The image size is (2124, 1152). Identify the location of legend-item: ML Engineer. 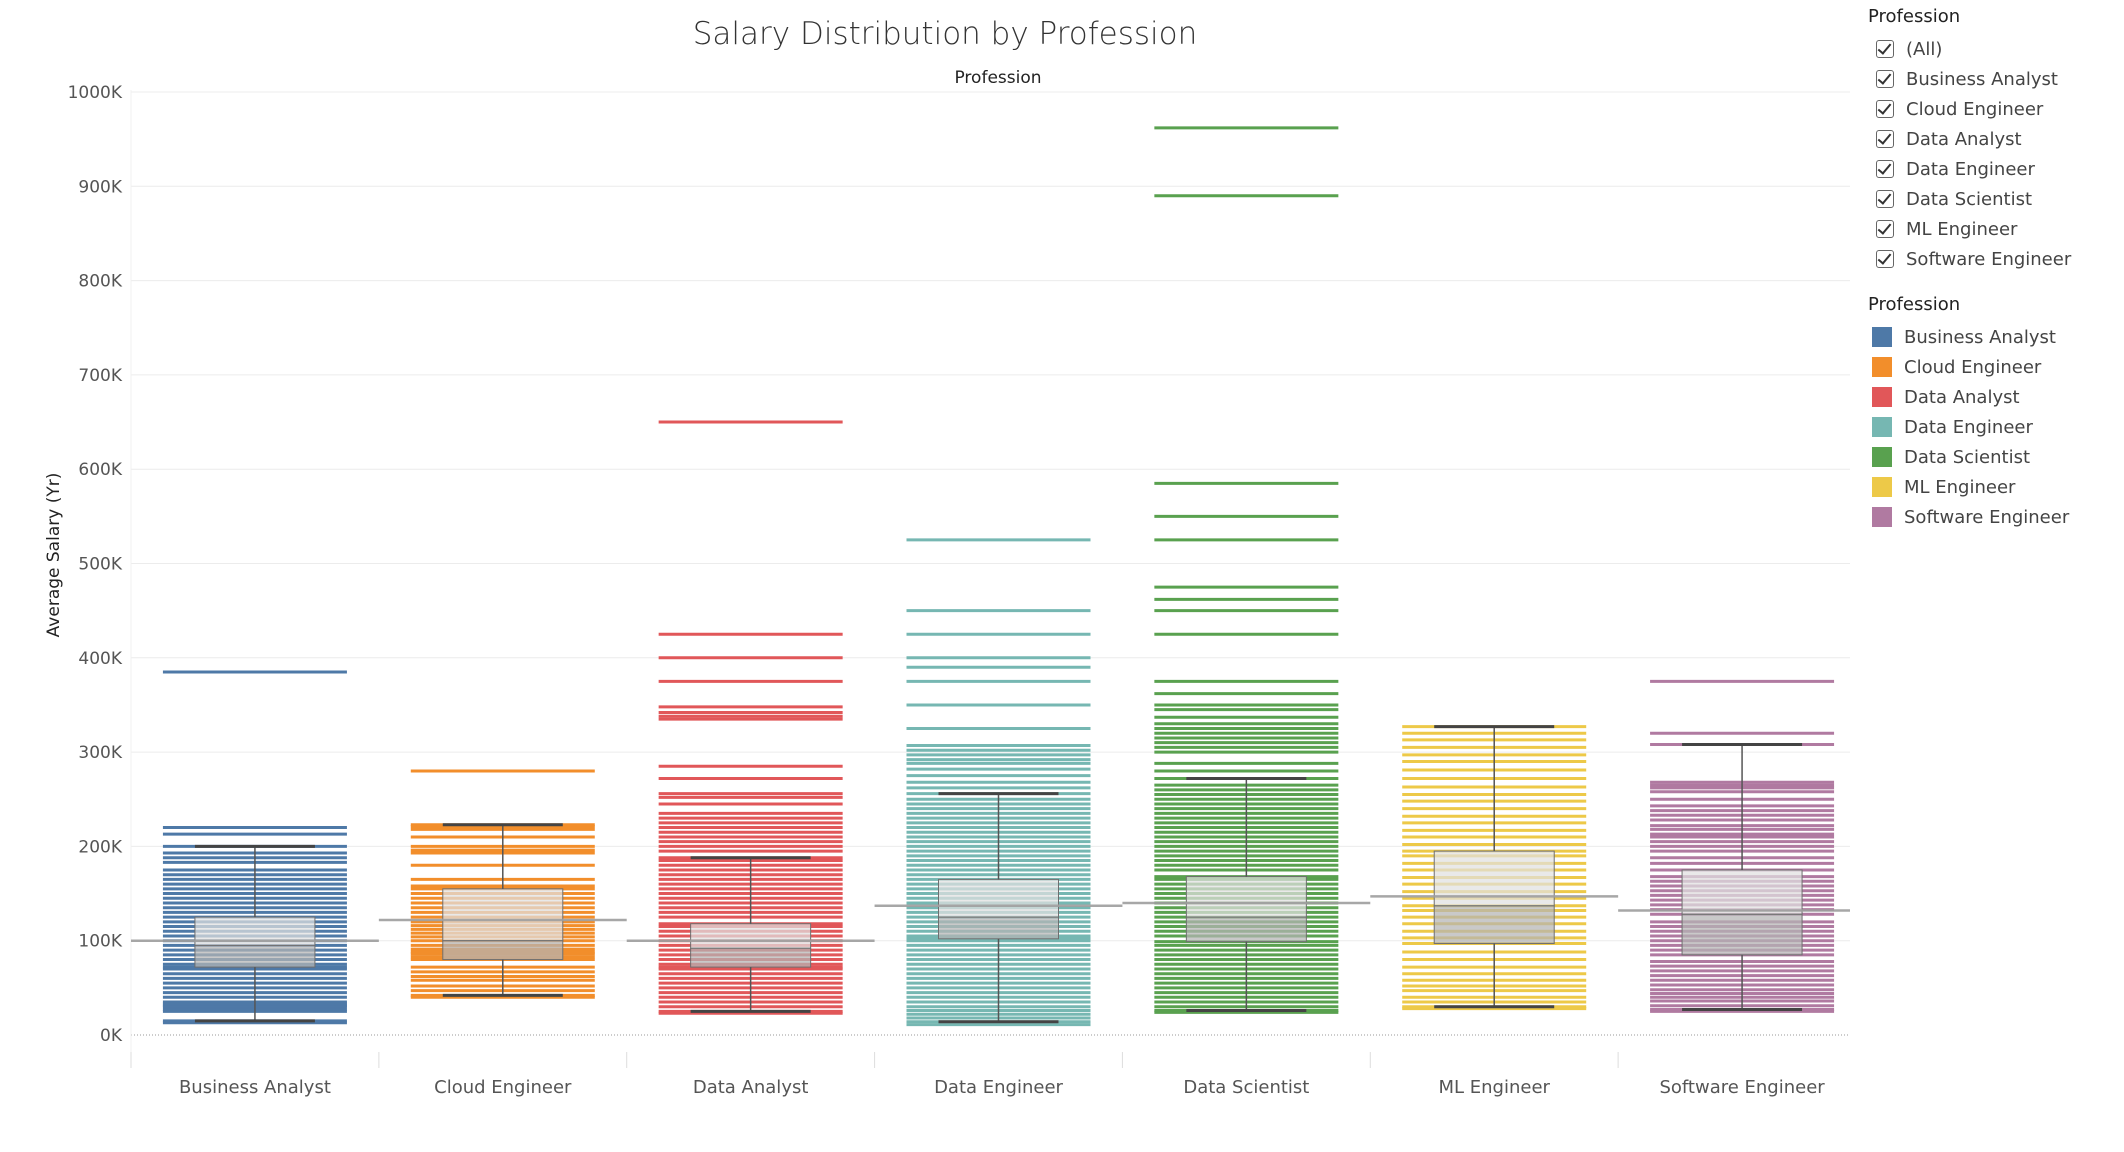
(1993, 487).